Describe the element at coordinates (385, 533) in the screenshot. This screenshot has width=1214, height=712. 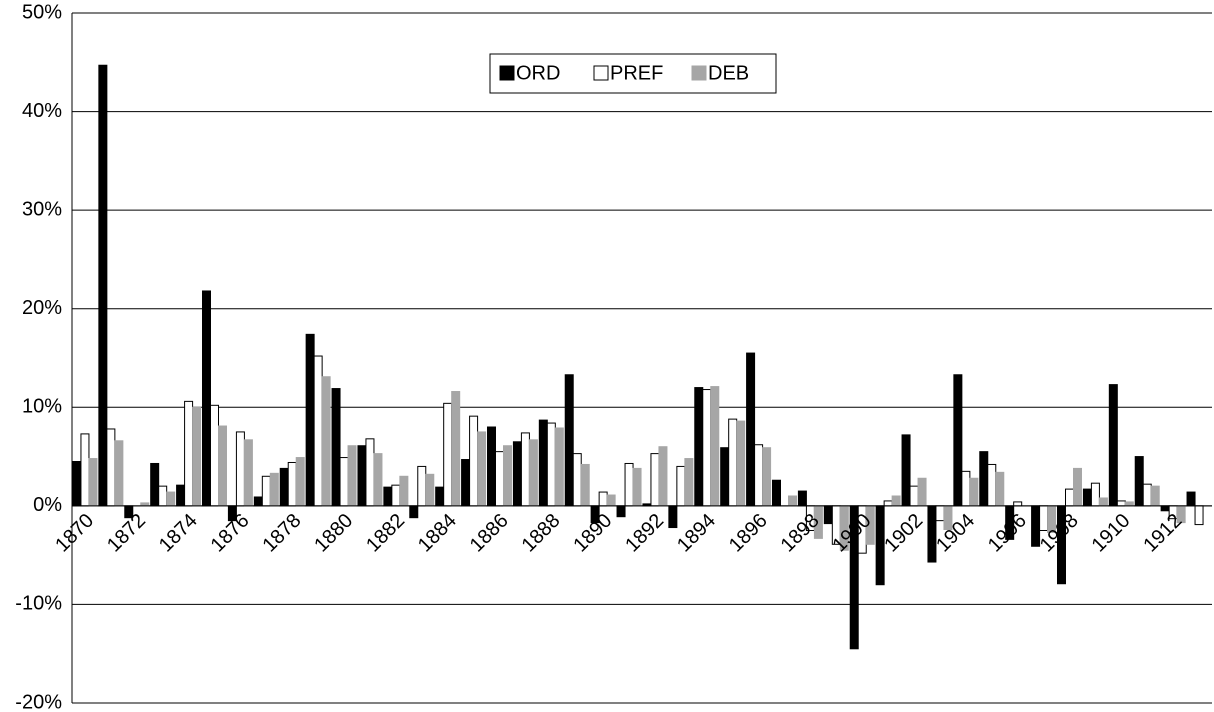
I see `x-tick-label: 1882` at that location.